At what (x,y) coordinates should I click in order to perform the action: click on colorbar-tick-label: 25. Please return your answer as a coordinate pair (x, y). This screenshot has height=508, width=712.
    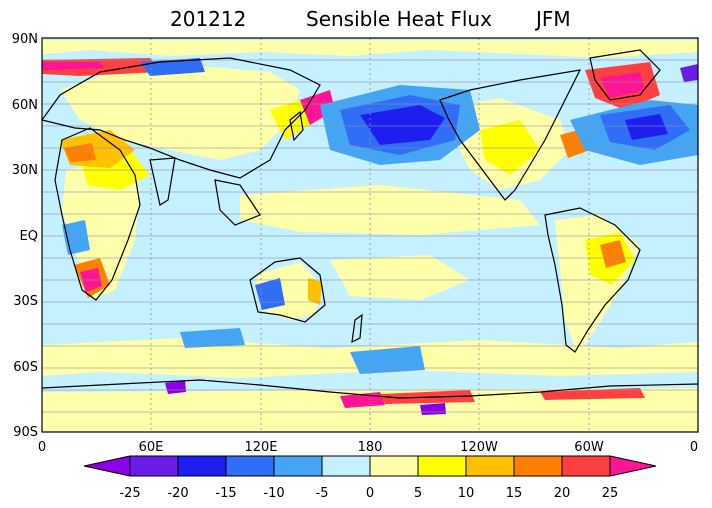
    Looking at the image, I should click on (610, 493).